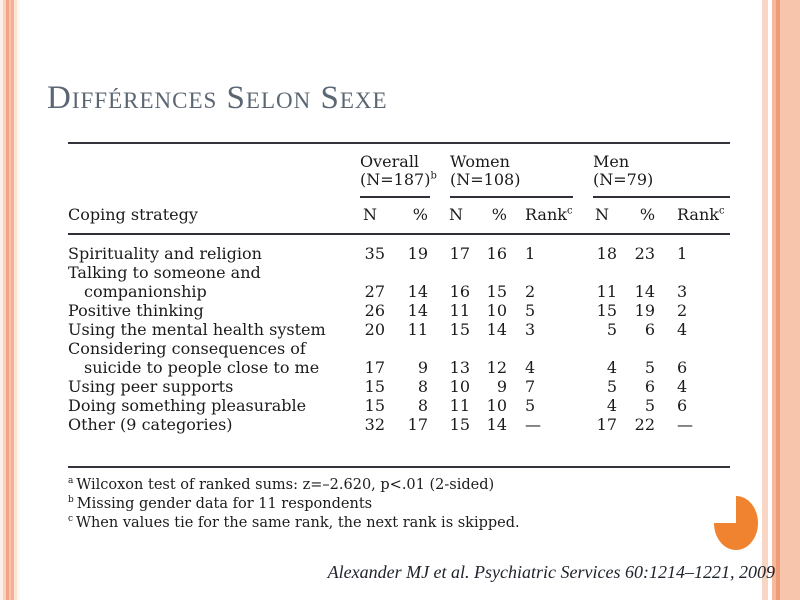  Describe the element at coordinates (214, 216) in the screenshot. I see `corner-column-header: Coping strategy` at that location.